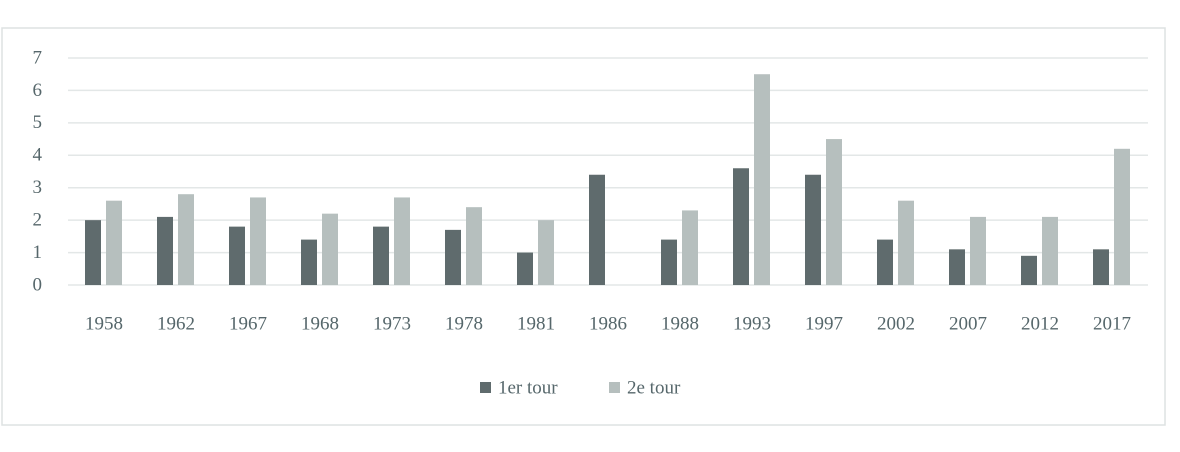 The image size is (1180, 452). What do you see at coordinates (654, 387) in the screenshot?
I see `legend-label: 2e tour` at bounding box center [654, 387].